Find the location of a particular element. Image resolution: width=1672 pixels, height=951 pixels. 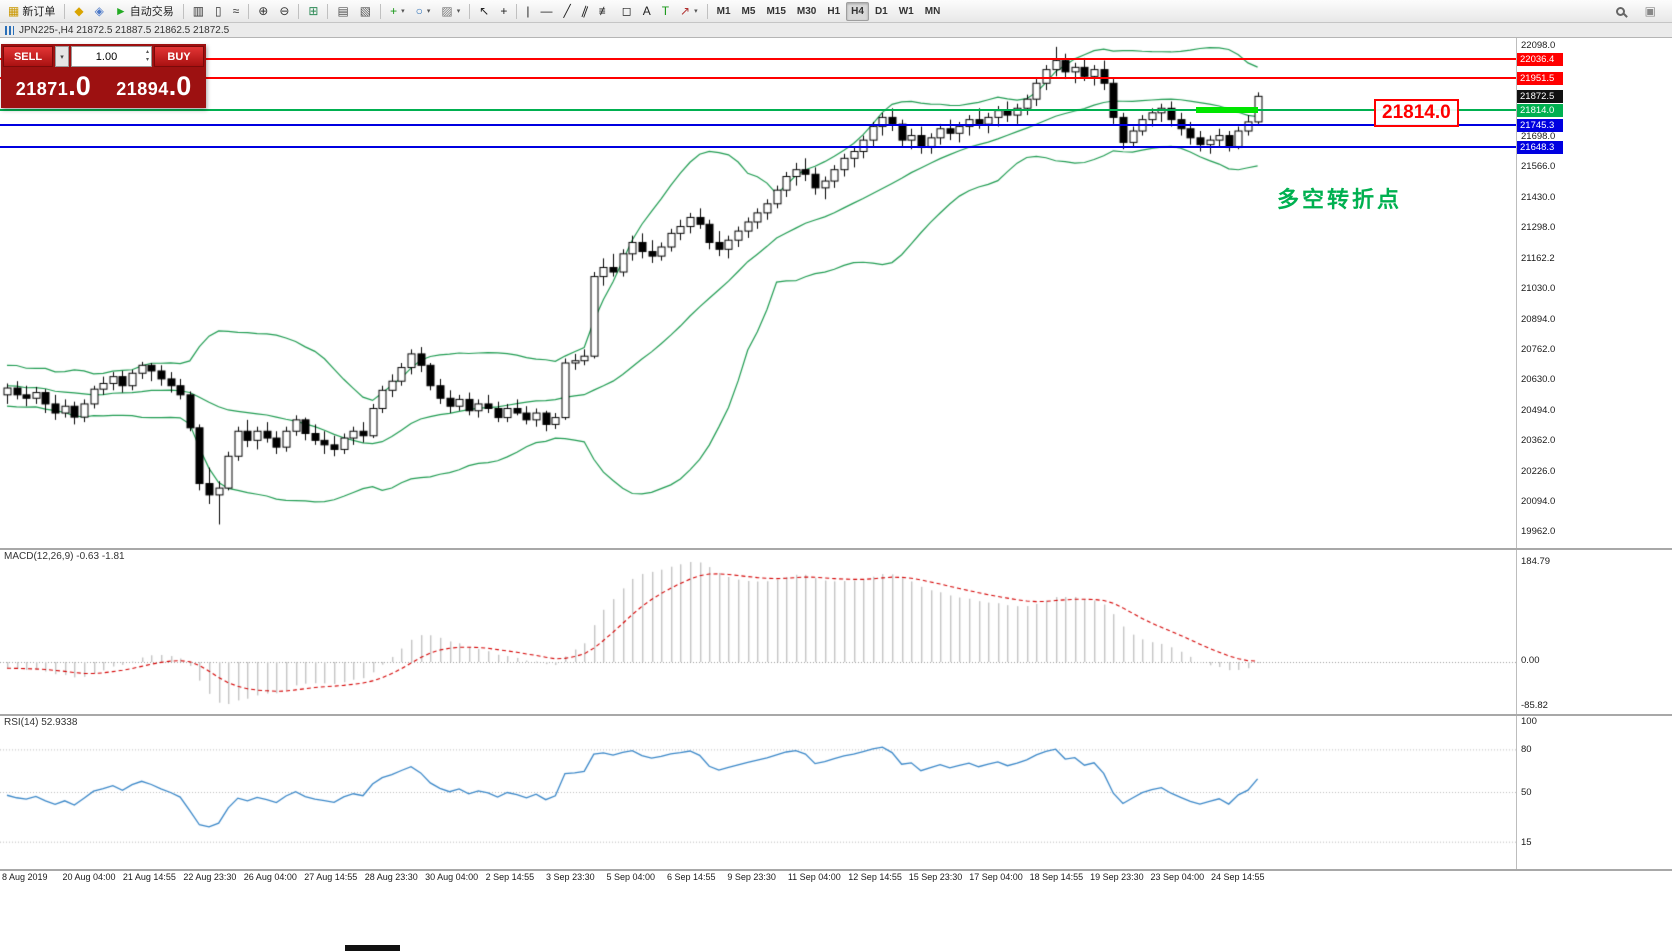

autotrading-label: 自动交易 is located at coordinates (151, 12).